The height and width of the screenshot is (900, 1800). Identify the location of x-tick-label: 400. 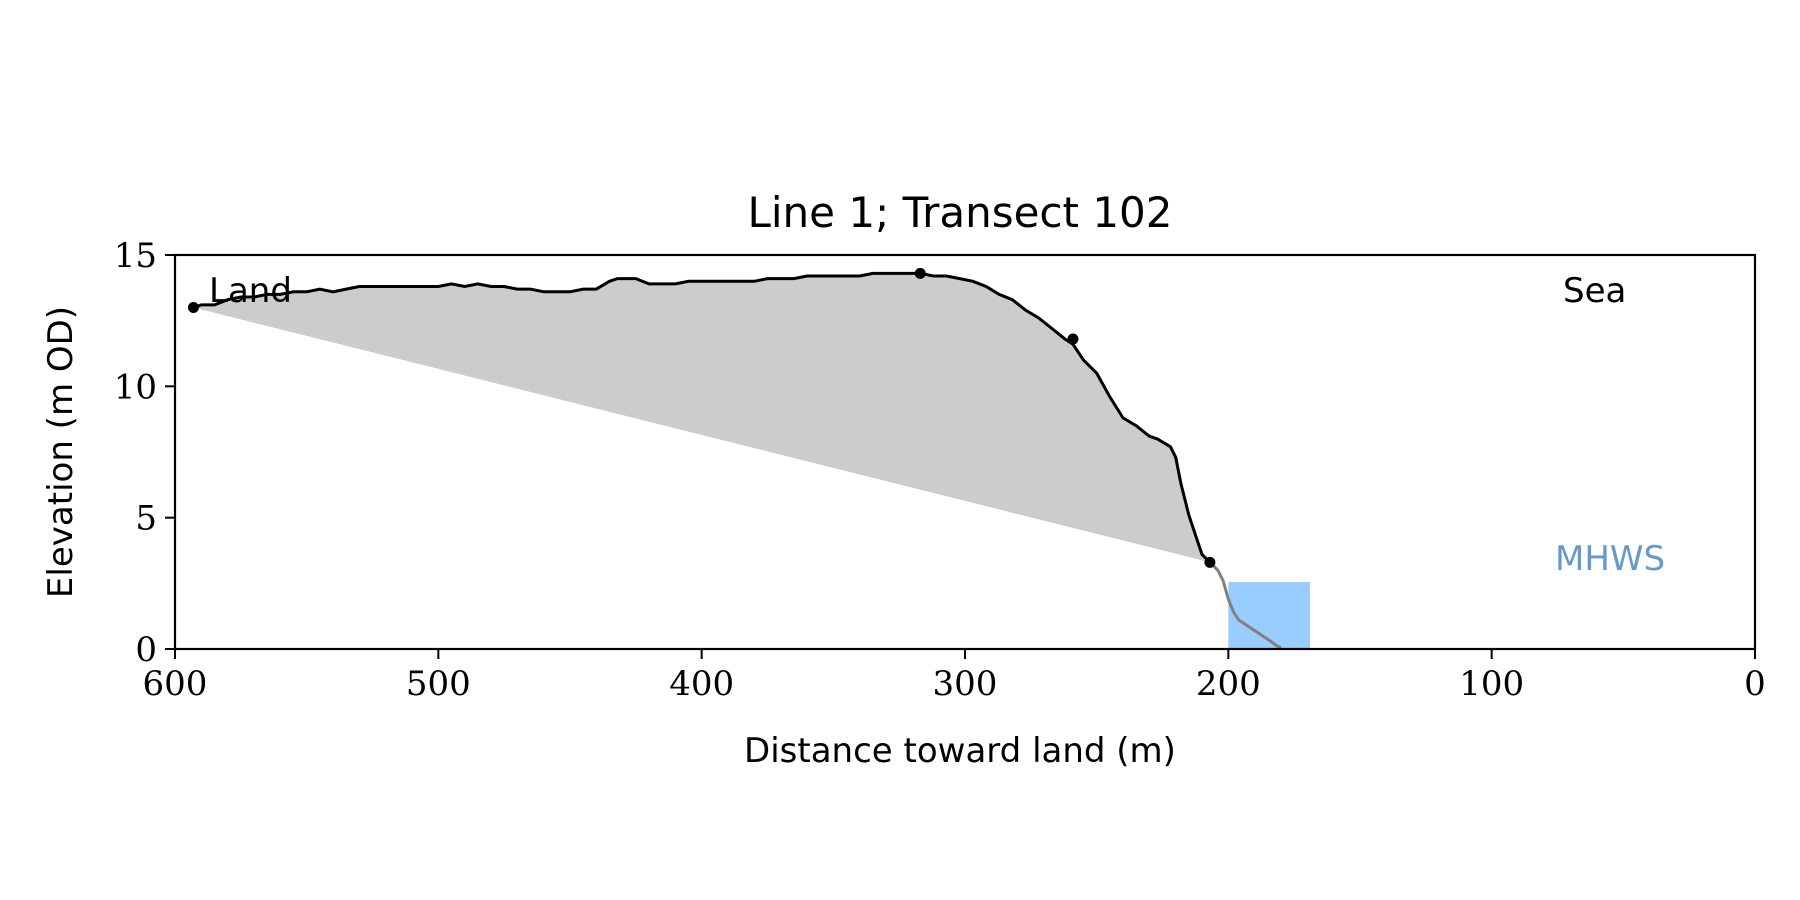
(701, 684).